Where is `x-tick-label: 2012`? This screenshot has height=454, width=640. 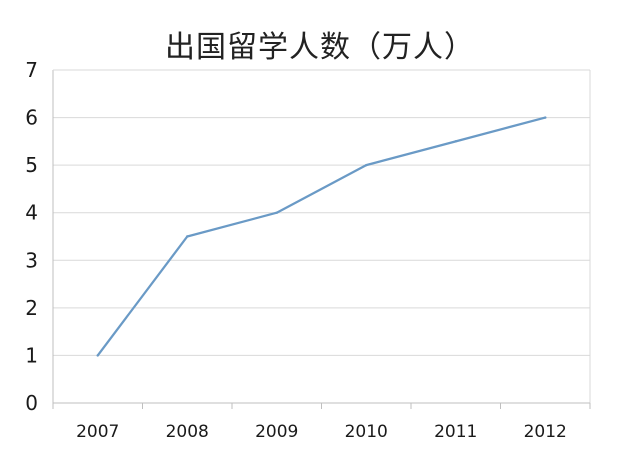 x-tick-label: 2012 is located at coordinates (545, 432).